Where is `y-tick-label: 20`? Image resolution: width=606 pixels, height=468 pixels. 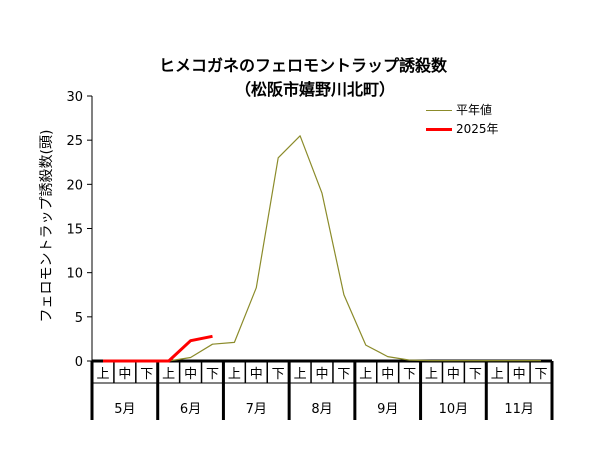
y-tick-label: 20 is located at coordinates (74, 185).